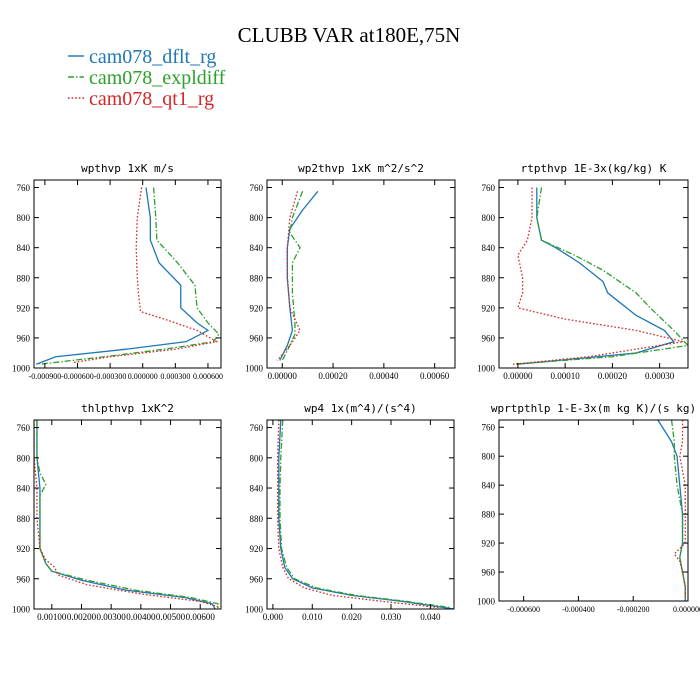 This screenshot has width=700, height=700. I want to click on x-tick-label: 0.00300, so click(112, 617).